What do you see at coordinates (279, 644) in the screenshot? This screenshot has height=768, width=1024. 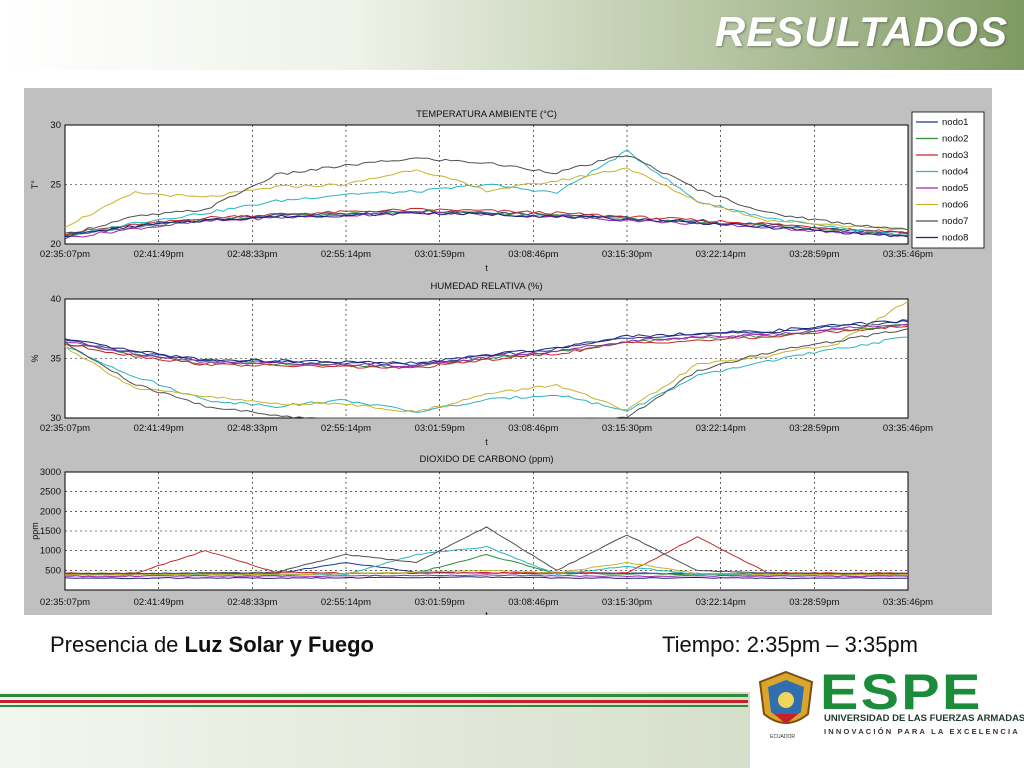 I see `caption-bold: Luz Solar y Fuego` at bounding box center [279, 644].